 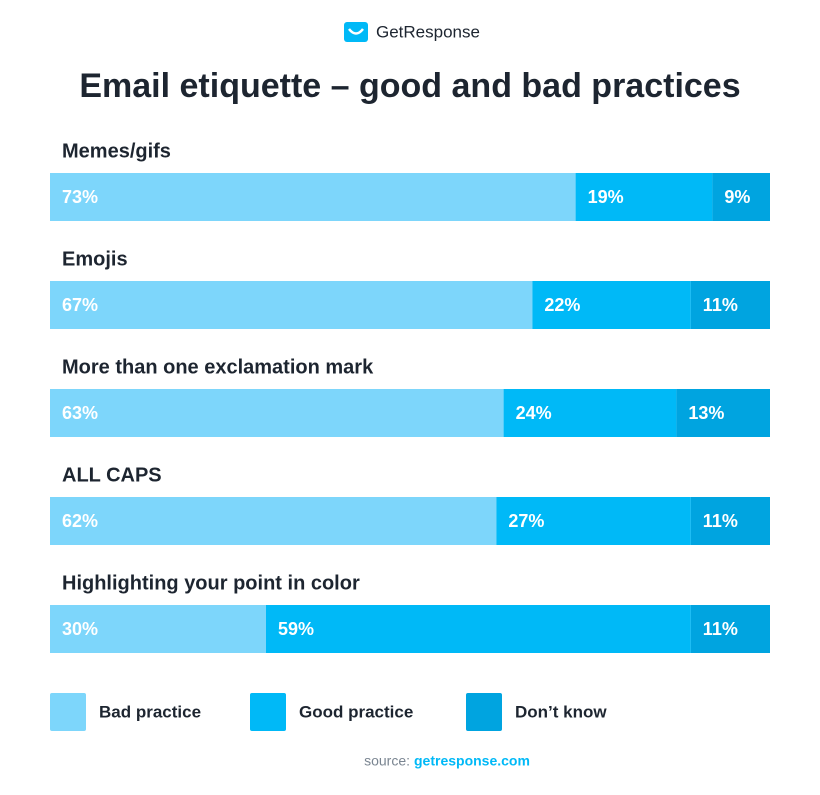 What do you see at coordinates (296, 629) in the screenshot?
I see `value-label: 59%` at bounding box center [296, 629].